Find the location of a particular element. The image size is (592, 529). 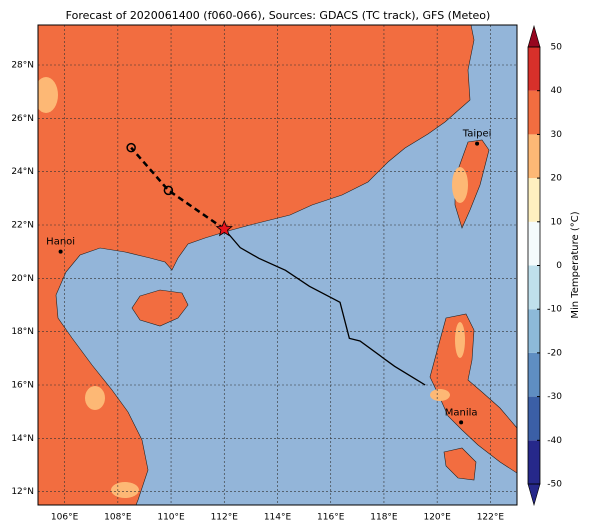

y-tick-label: 26°N is located at coordinates (22, 119).